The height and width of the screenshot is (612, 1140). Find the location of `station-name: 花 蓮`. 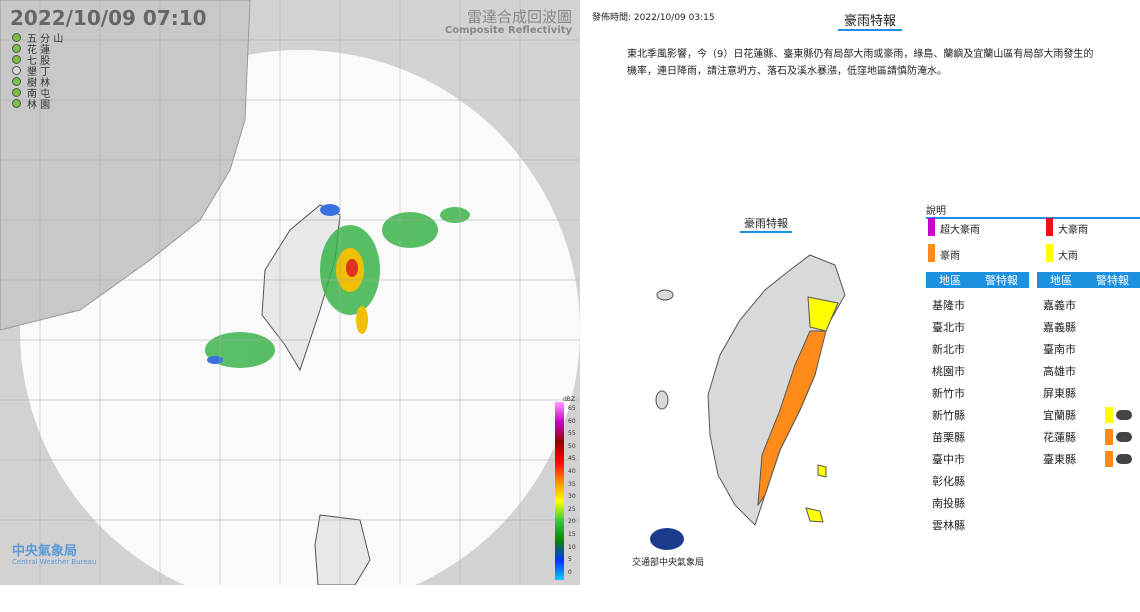

station-name: 花 蓮 is located at coordinates (39, 50).